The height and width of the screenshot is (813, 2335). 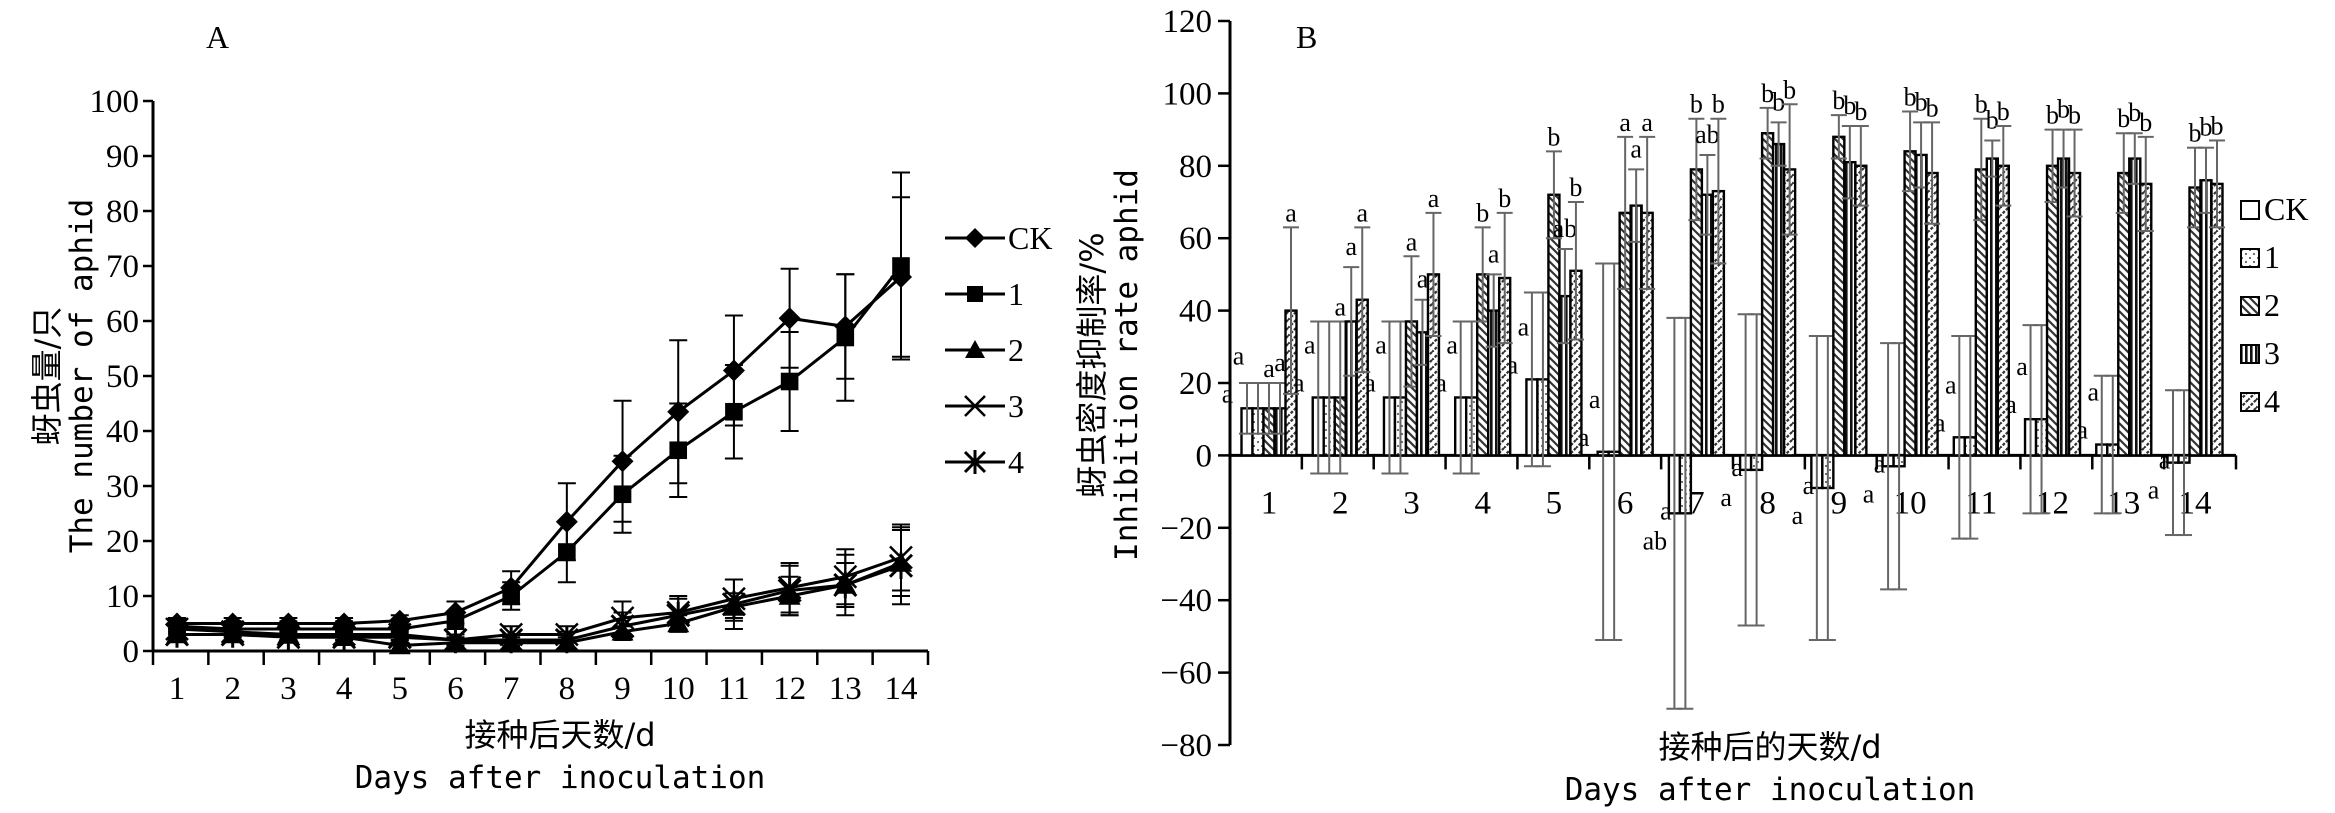 What do you see at coordinates (2272, 353) in the screenshot?
I see `panel-b-legend-label: 3` at bounding box center [2272, 353].